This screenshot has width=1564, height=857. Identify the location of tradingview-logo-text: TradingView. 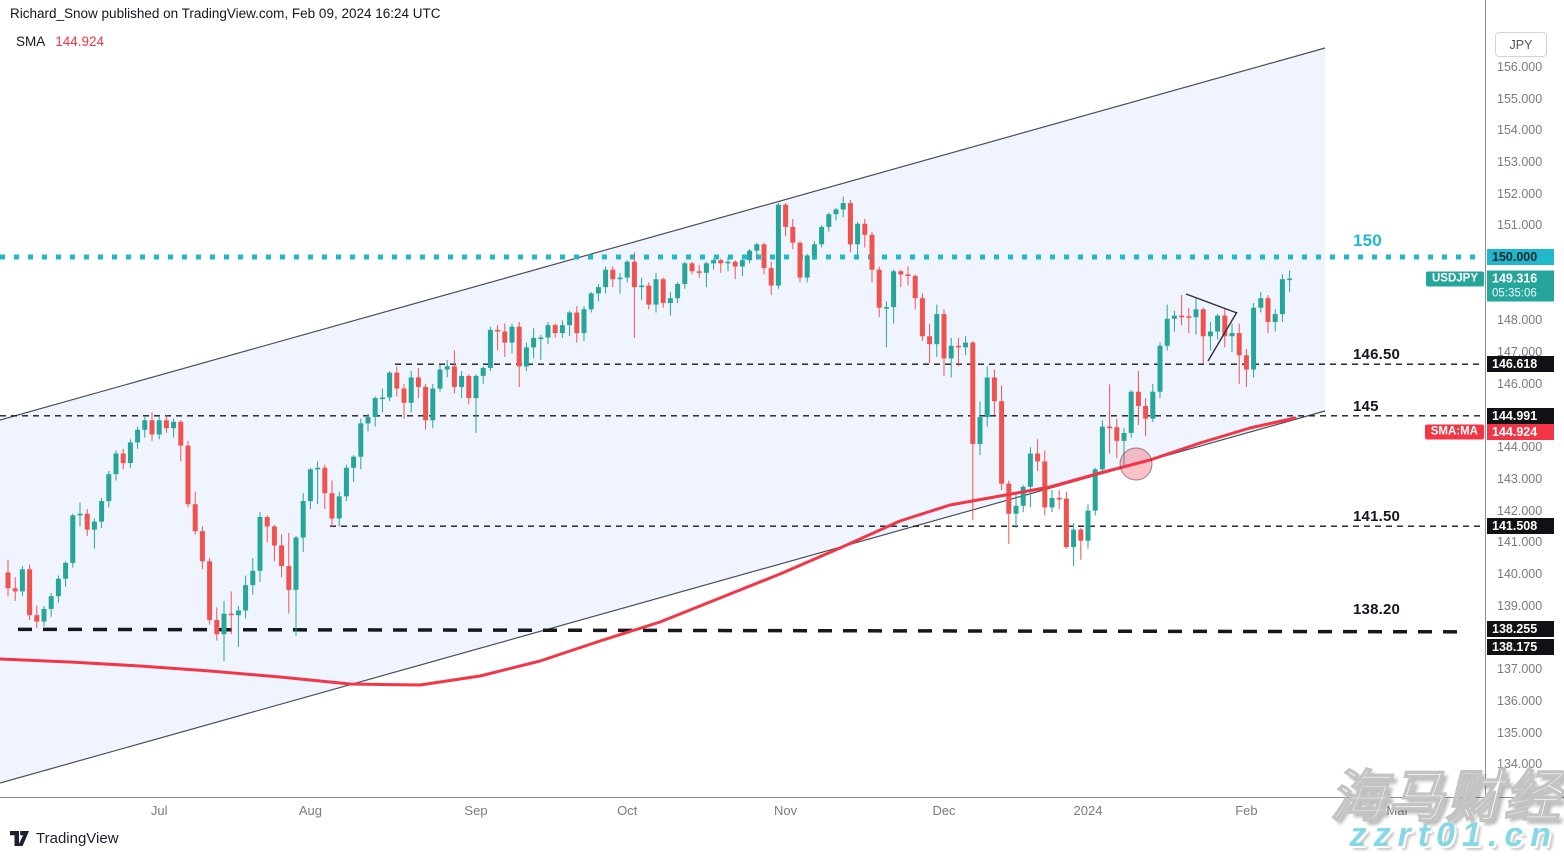
(77, 838).